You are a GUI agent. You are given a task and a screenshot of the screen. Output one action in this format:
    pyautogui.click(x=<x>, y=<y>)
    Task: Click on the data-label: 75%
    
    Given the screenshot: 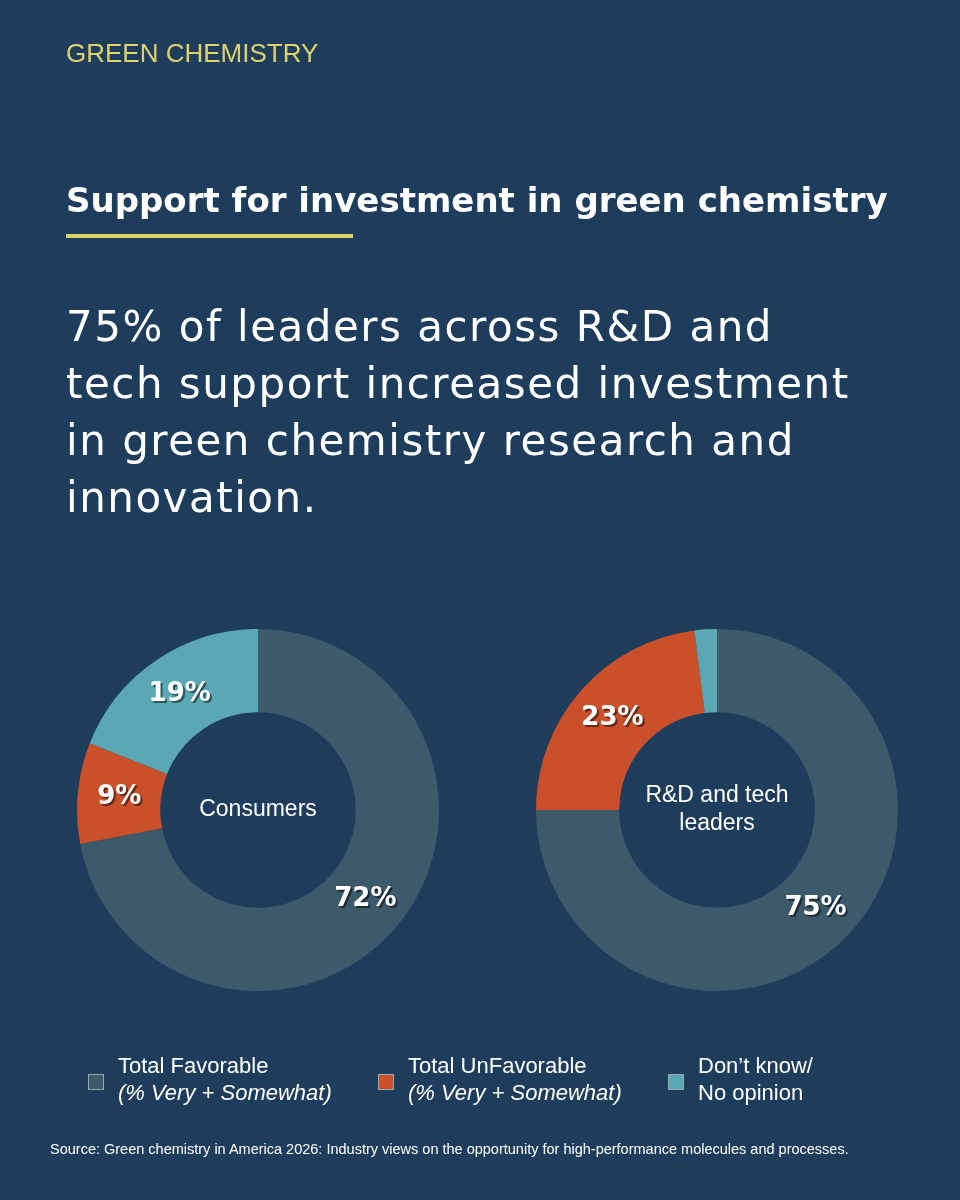 What is the action you would take?
    pyautogui.click(x=817, y=908)
    